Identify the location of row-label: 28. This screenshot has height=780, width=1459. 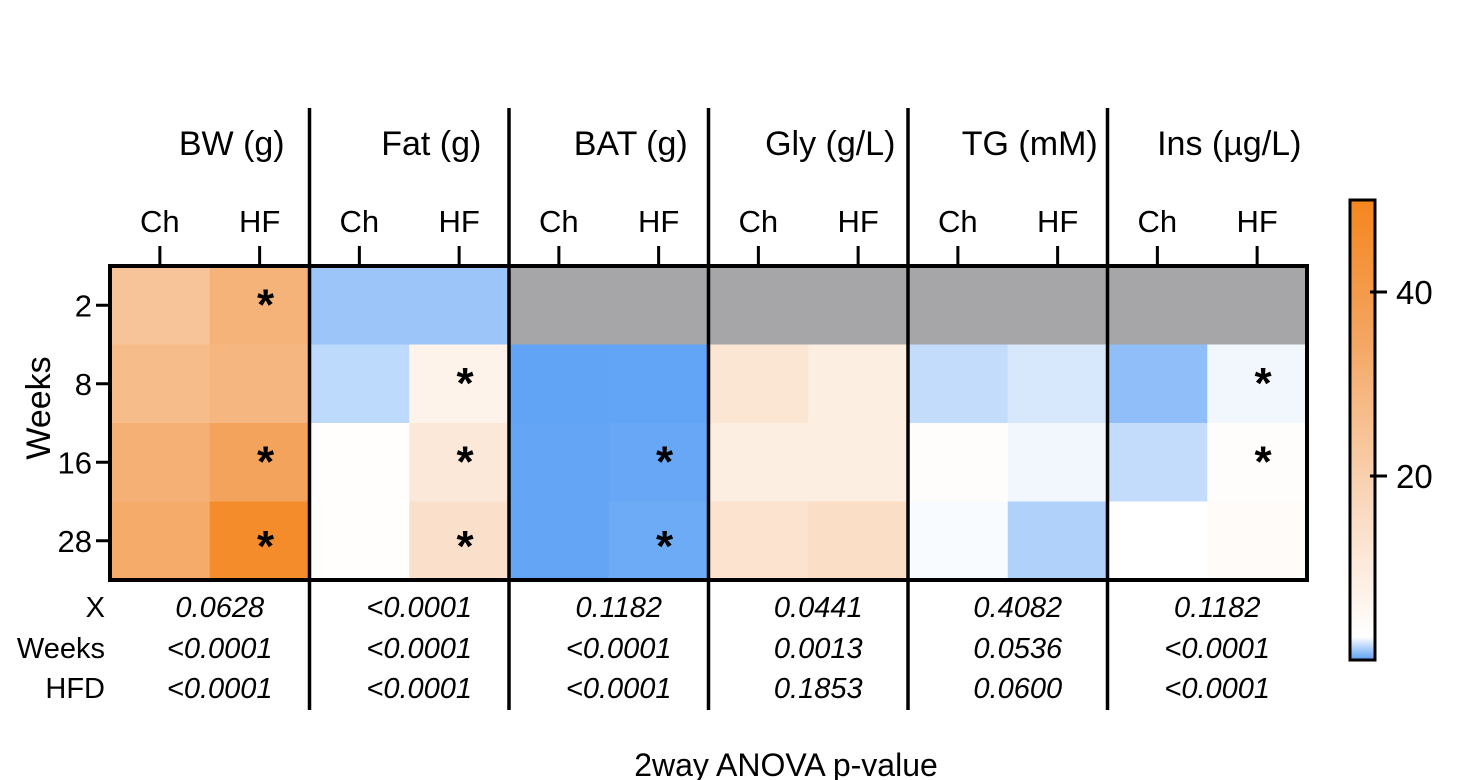
(75, 541).